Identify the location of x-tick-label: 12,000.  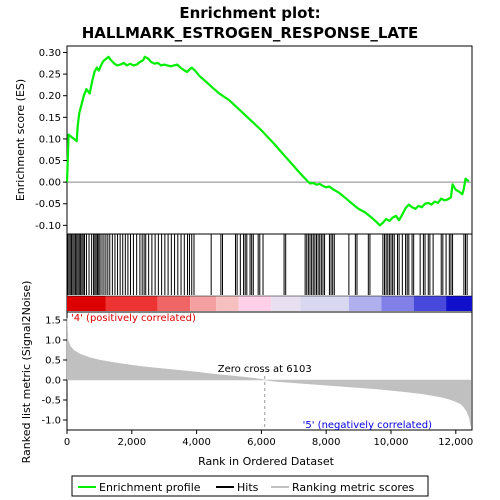
(455, 442).